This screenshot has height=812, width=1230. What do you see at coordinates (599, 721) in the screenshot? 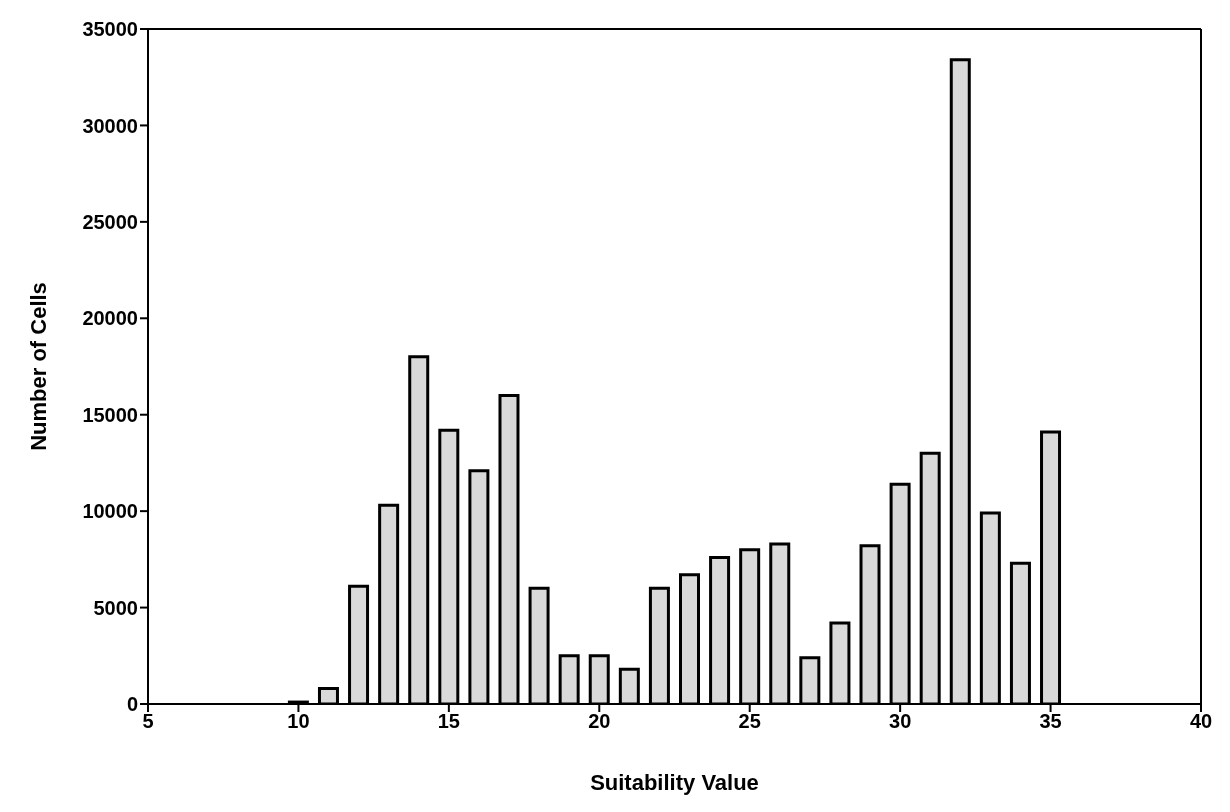
I see `x-tick-label: 20` at bounding box center [599, 721].